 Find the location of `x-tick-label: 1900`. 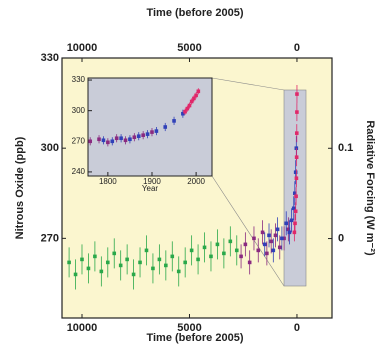

x-tick-label: 1900 is located at coordinates (152, 181).